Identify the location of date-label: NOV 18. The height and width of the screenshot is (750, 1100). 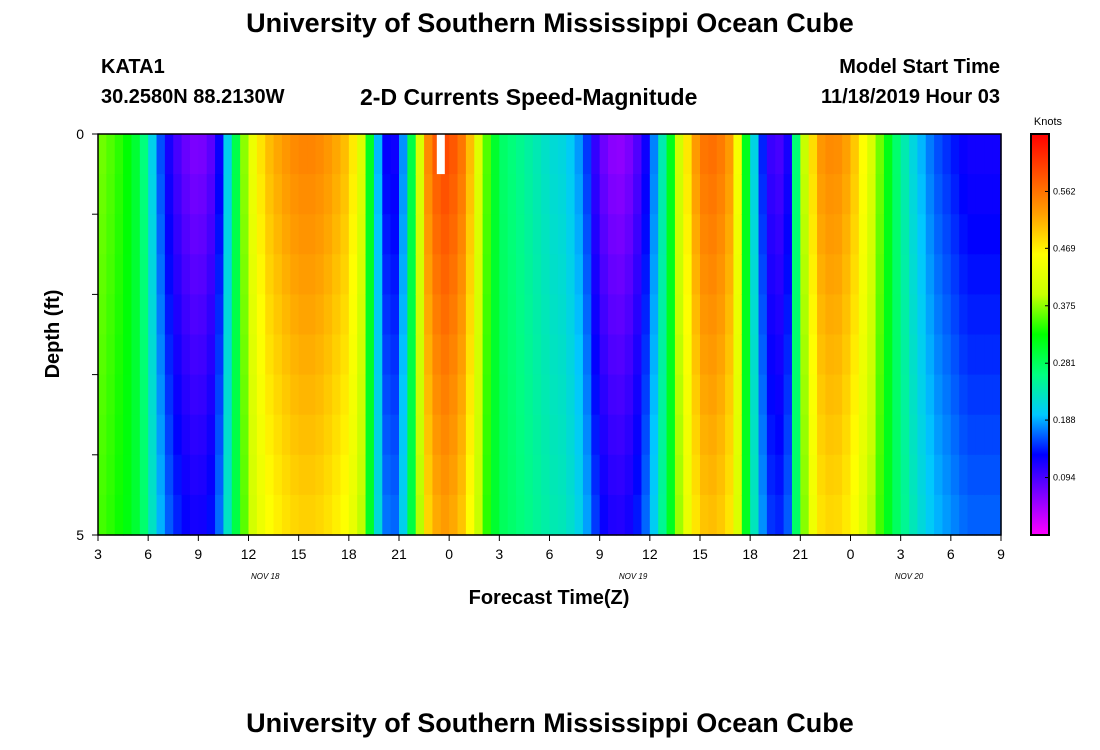
(265, 576).